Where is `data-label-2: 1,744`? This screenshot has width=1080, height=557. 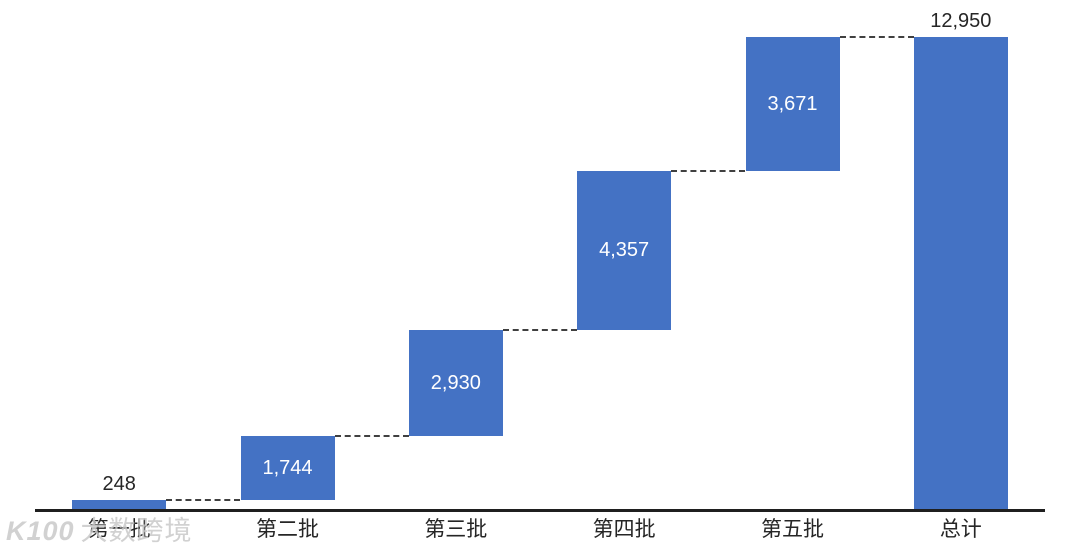 data-label-2: 1,744 is located at coordinates (287, 468).